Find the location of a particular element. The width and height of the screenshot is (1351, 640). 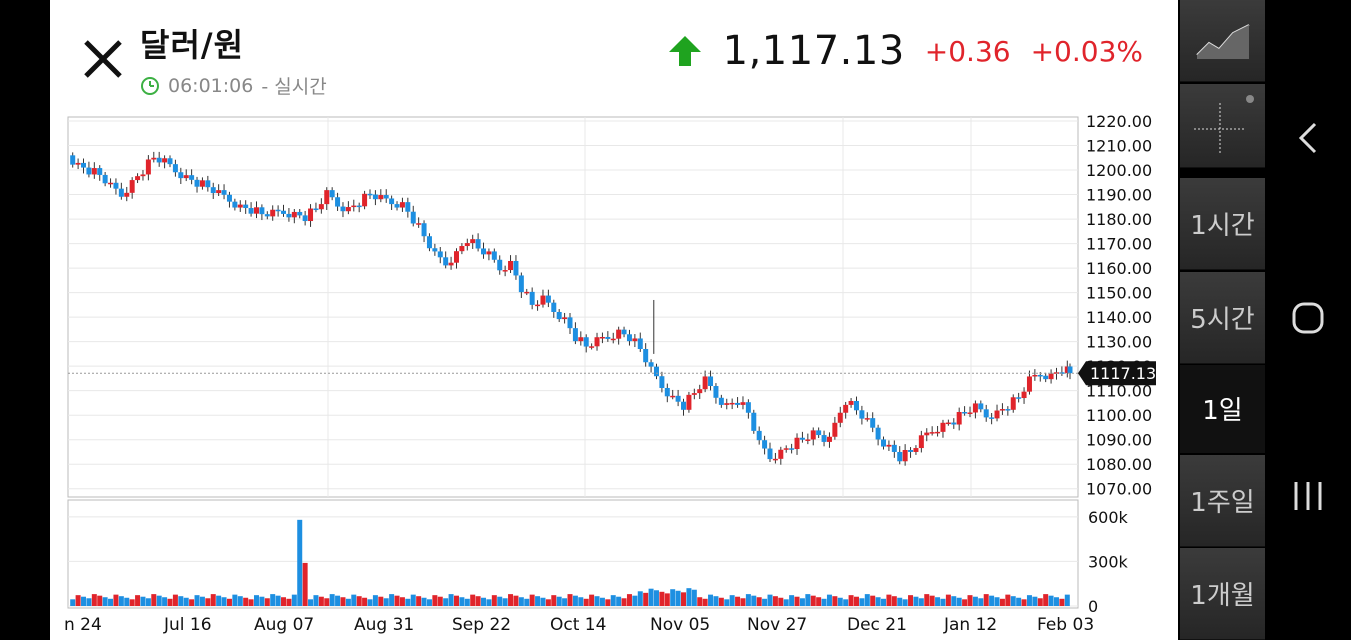

quote-block: 1,117.13 +0.36 +0.03% is located at coordinates (905, 51).